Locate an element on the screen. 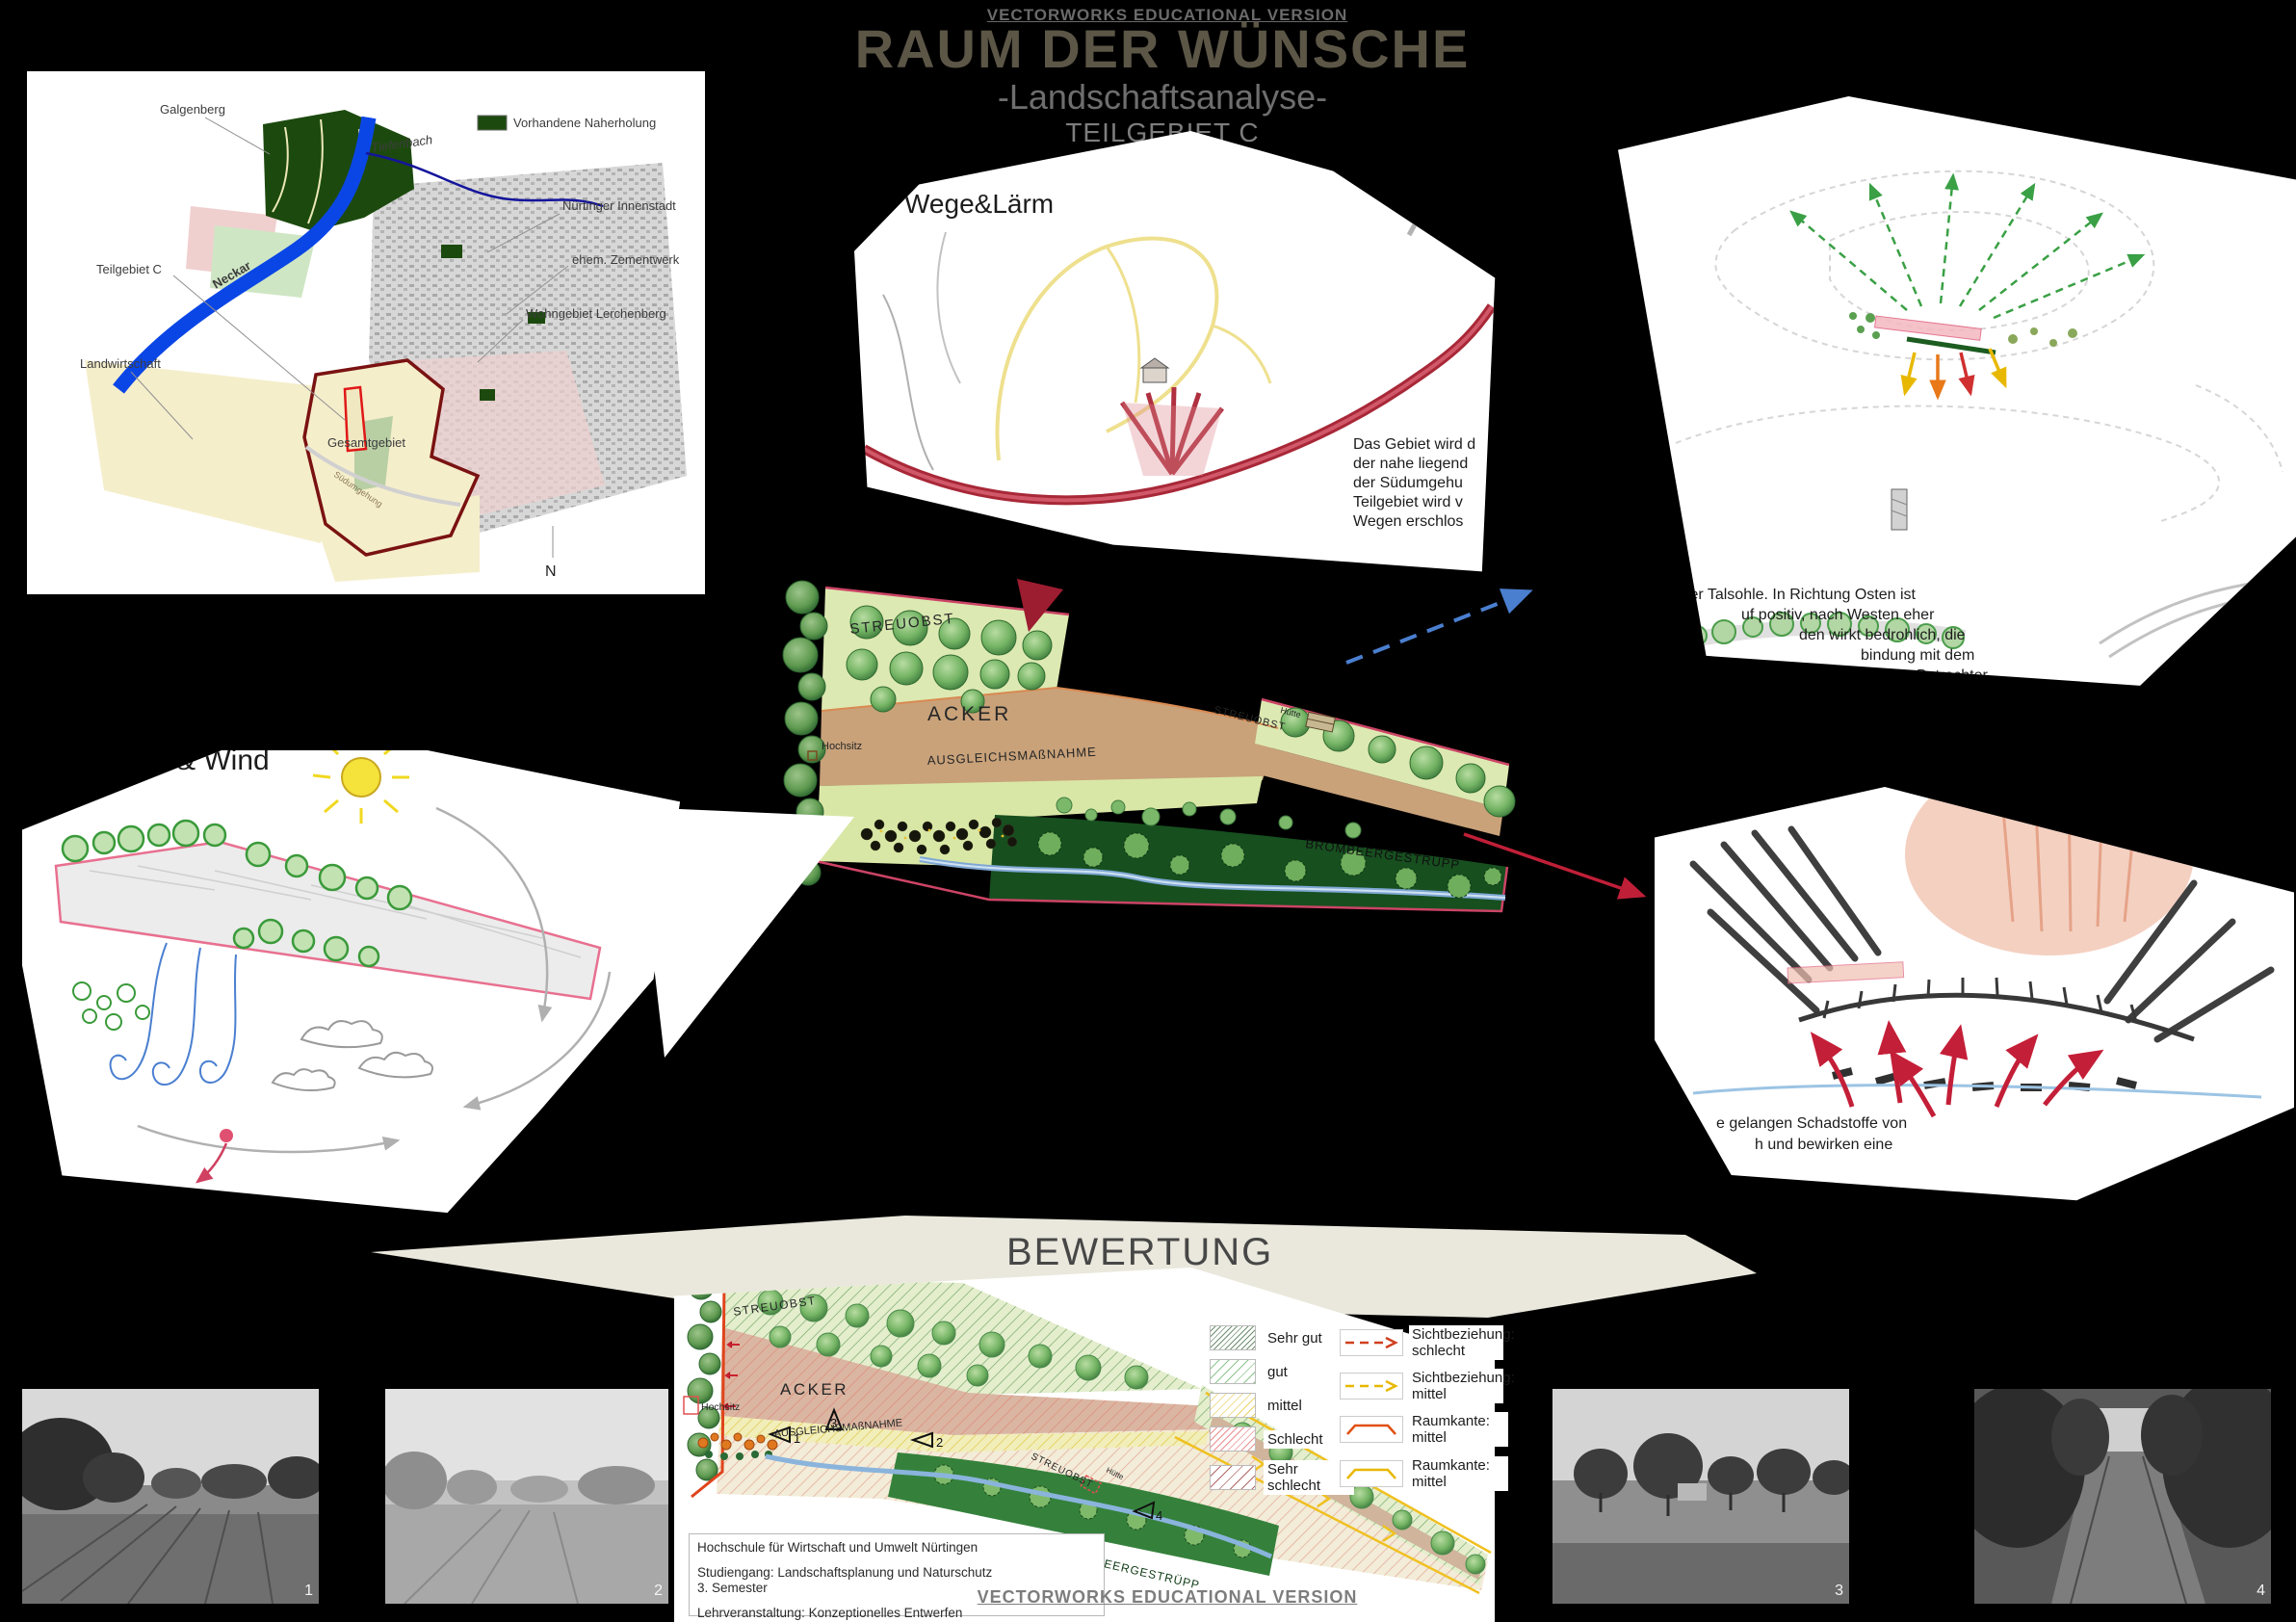  shrub-cluster is located at coordinates (939, 836).